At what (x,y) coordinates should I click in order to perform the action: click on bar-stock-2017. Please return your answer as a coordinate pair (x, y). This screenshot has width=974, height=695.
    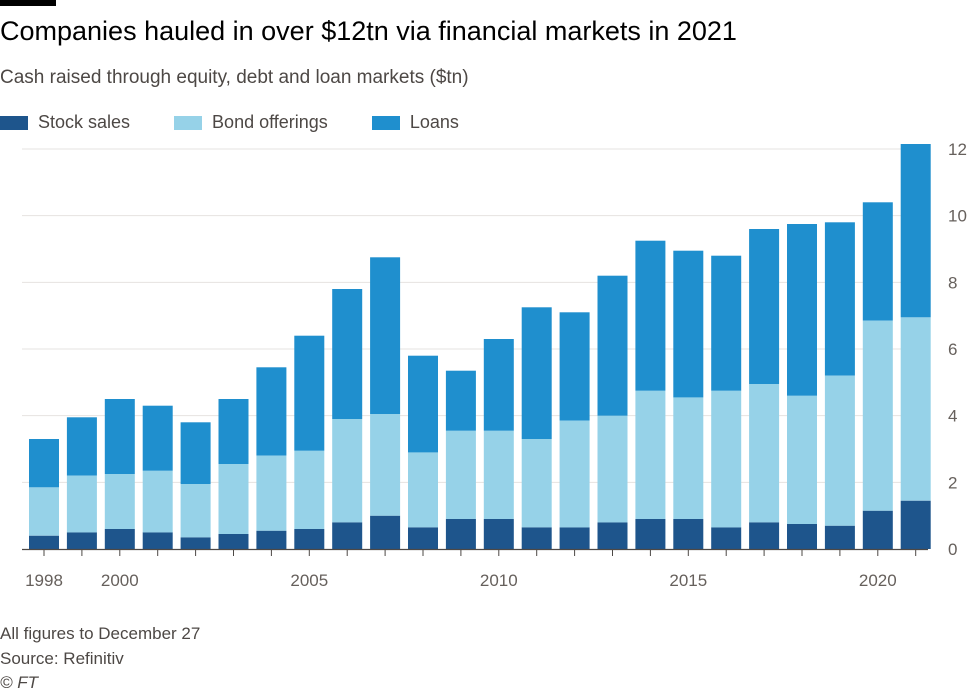
    Looking at the image, I should click on (764, 535).